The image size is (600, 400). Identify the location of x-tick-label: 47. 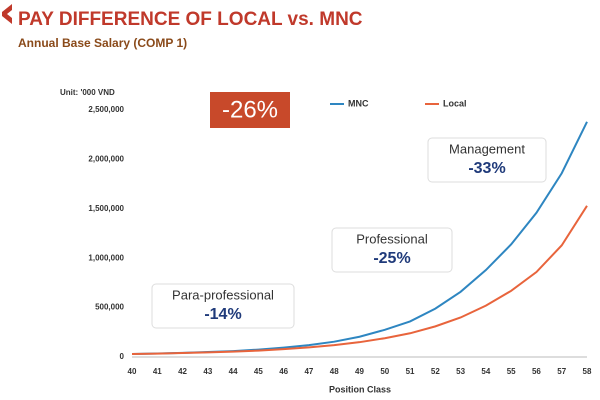
(308, 371).